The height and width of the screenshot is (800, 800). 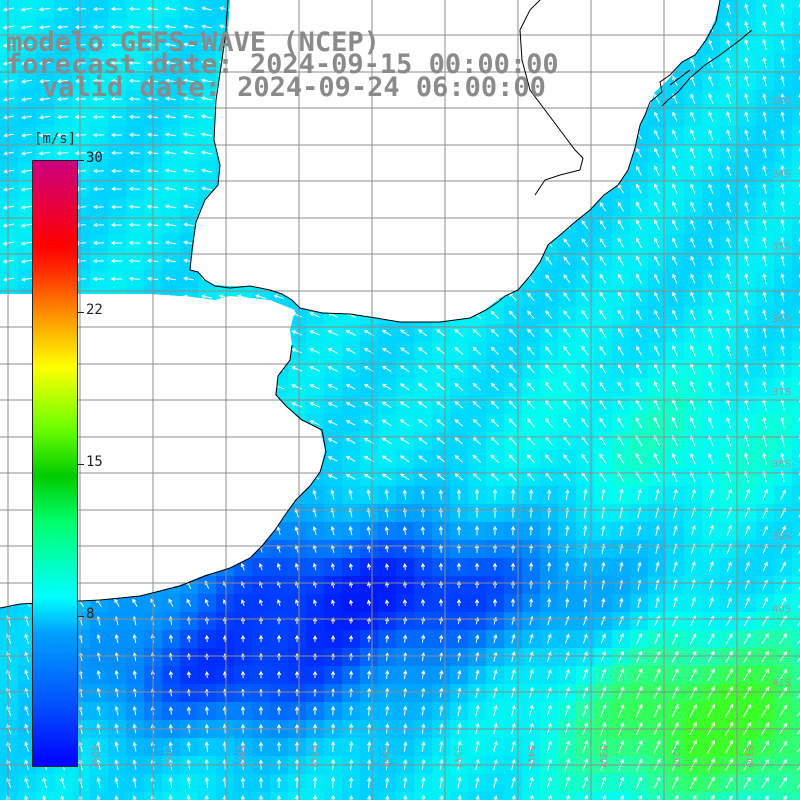 What do you see at coordinates (781, 464) in the screenshot?
I see `lat-label: 38S` at bounding box center [781, 464].